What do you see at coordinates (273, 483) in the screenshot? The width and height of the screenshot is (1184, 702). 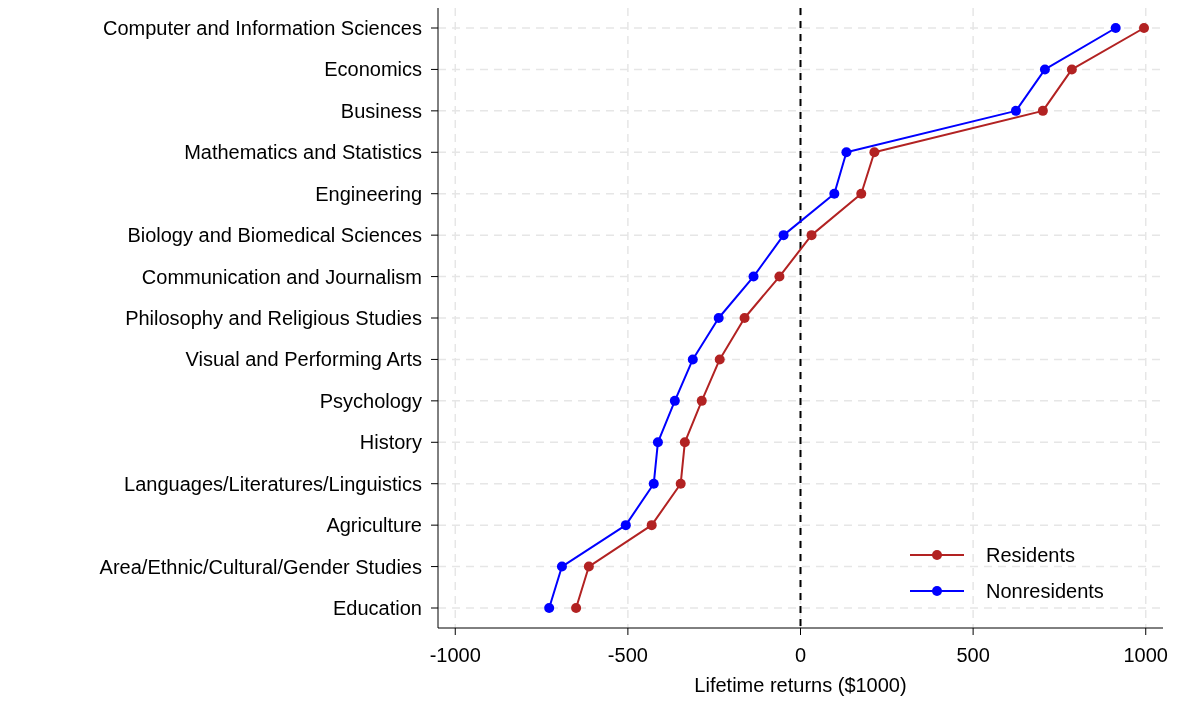 I see `y-tick-label: Languages/Literatures/Linguistics` at bounding box center [273, 483].